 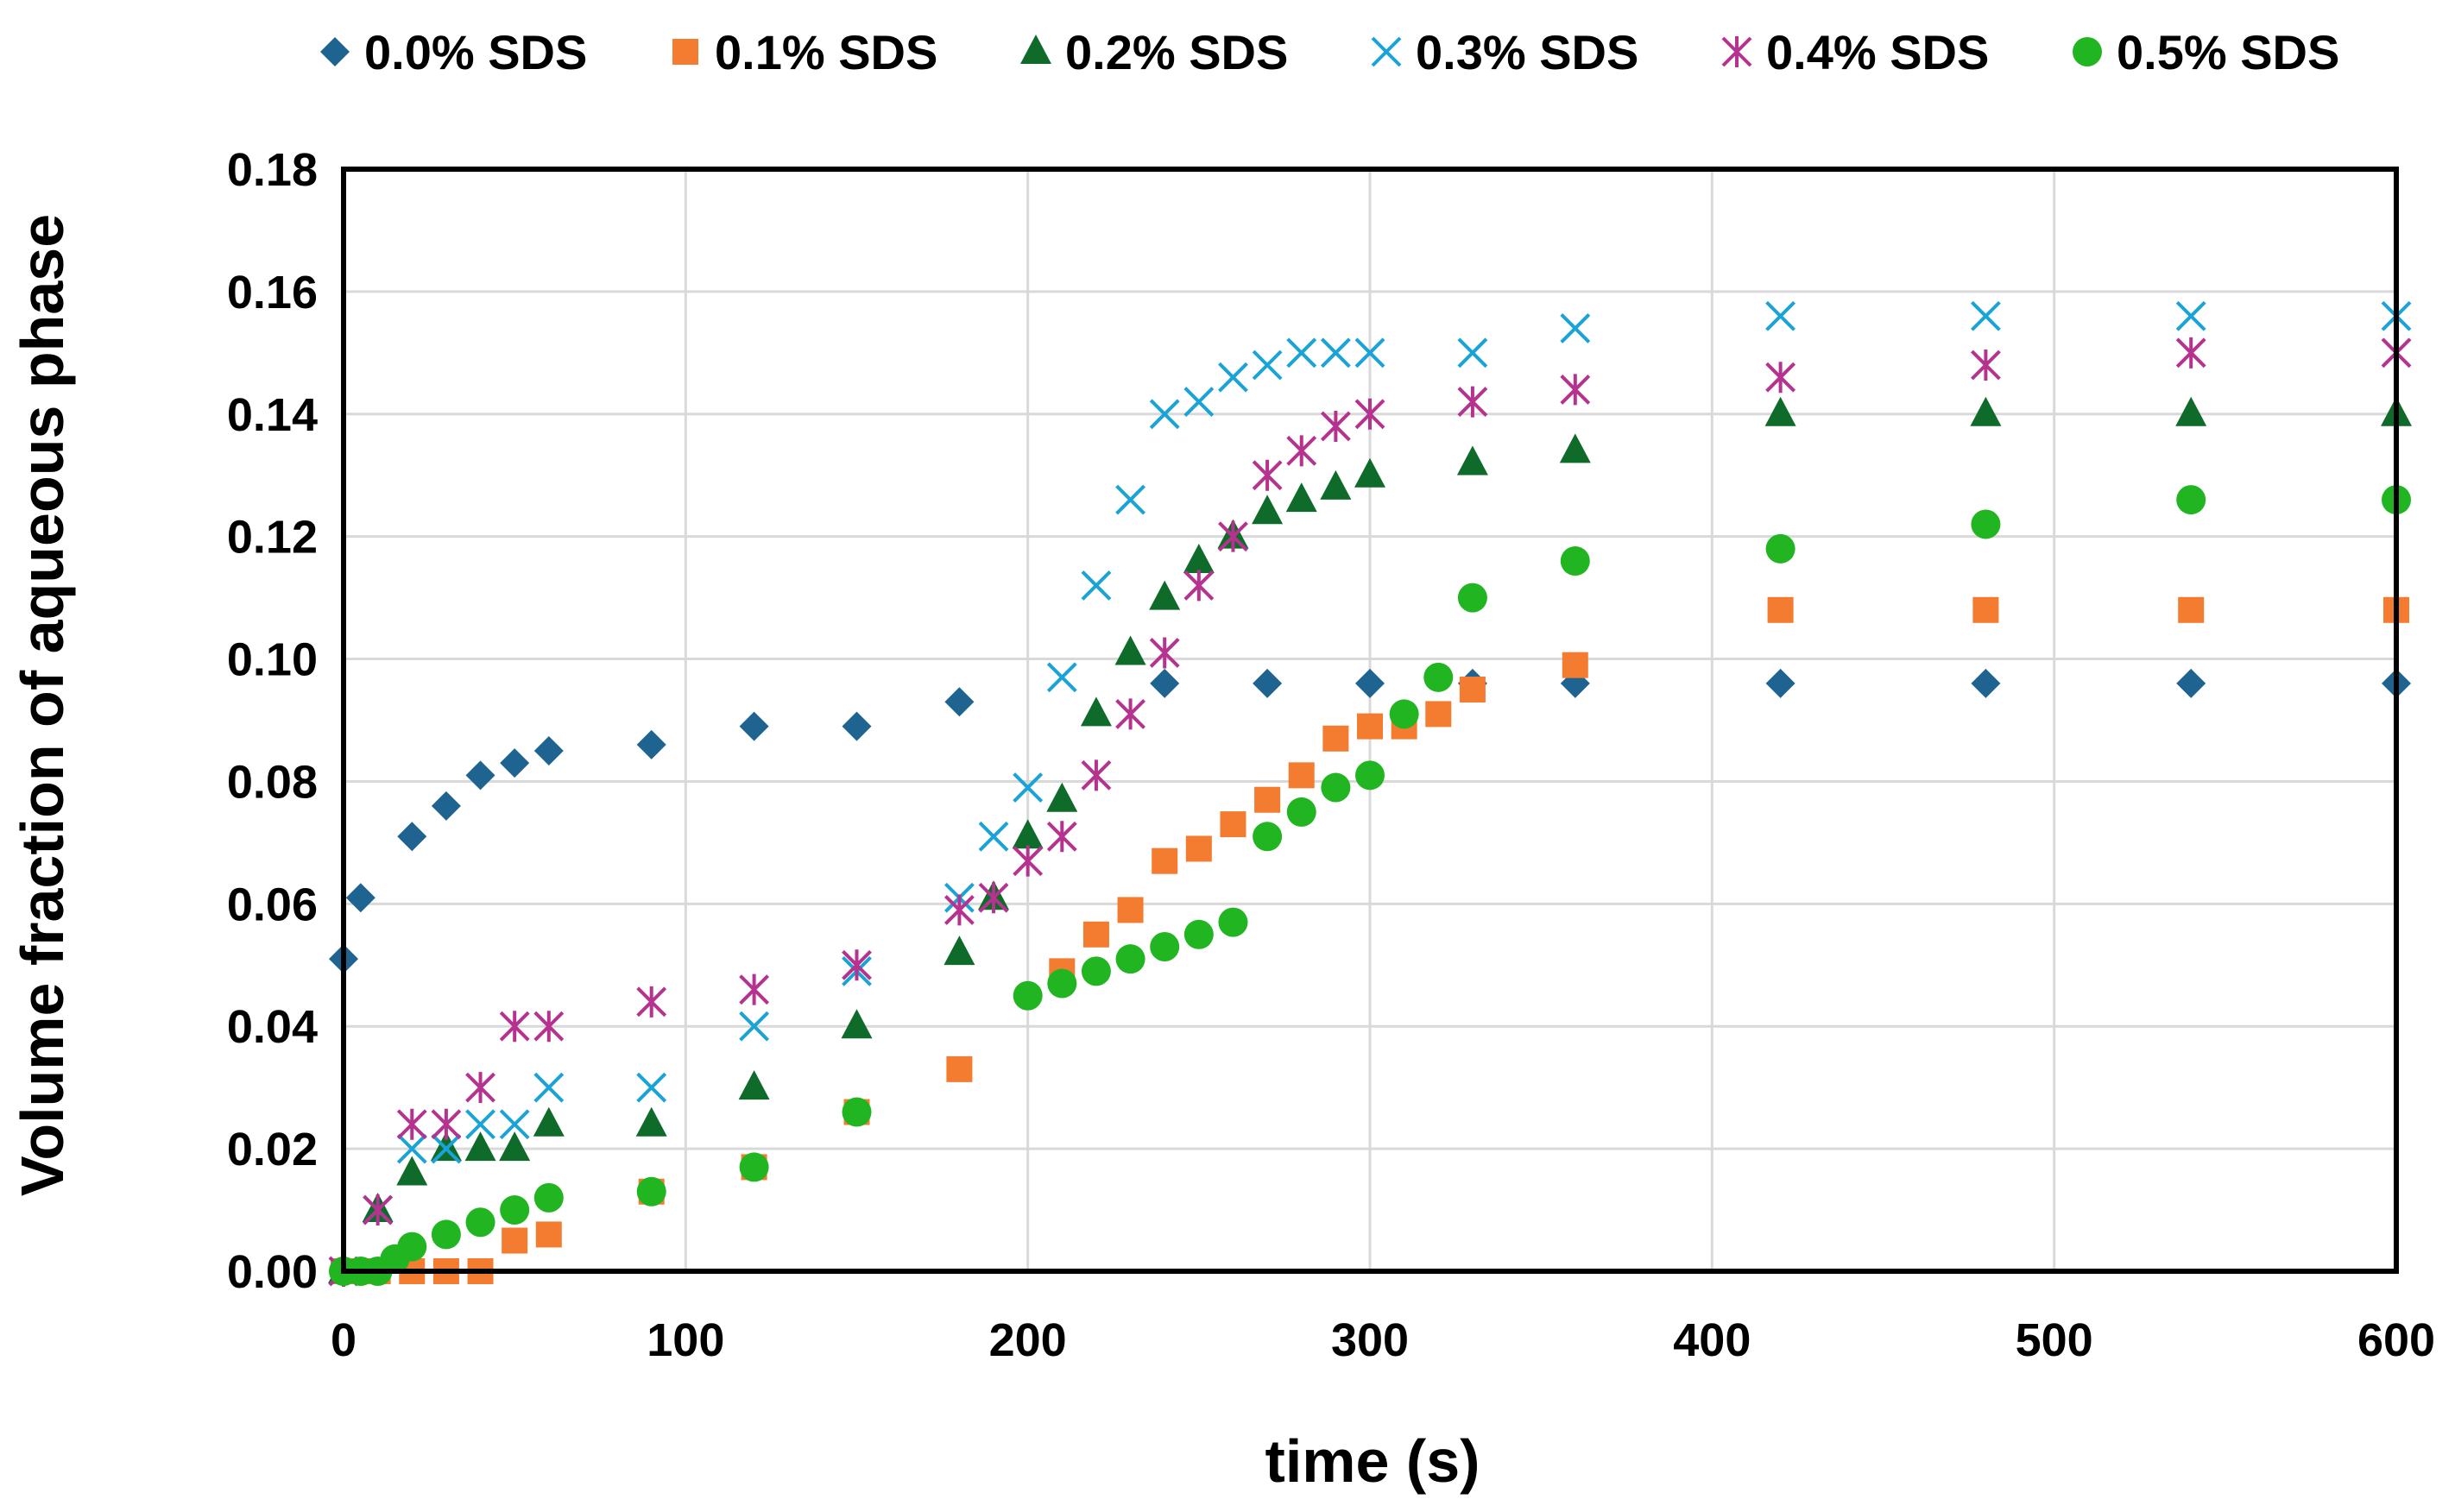 I want to click on legend-label: 0.2% SDS, so click(x=1176, y=52).